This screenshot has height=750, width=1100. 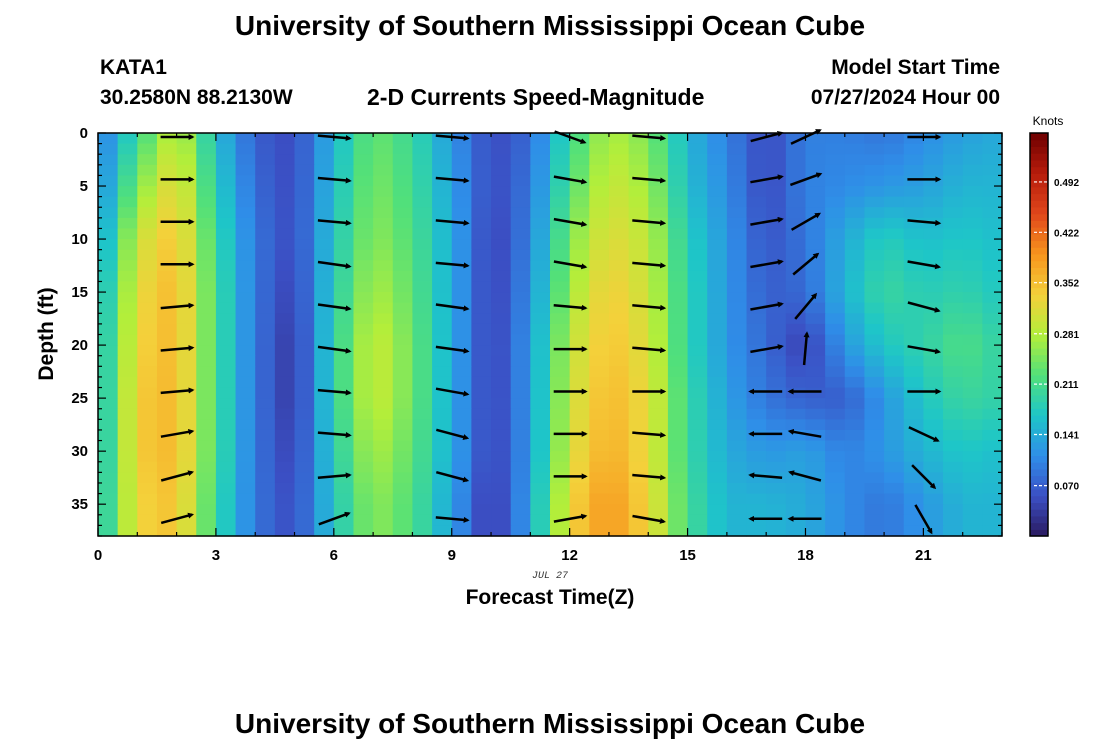 What do you see at coordinates (46, 333) in the screenshot?
I see `y-axis-label: Depth (ft)` at bounding box center [46, 333].